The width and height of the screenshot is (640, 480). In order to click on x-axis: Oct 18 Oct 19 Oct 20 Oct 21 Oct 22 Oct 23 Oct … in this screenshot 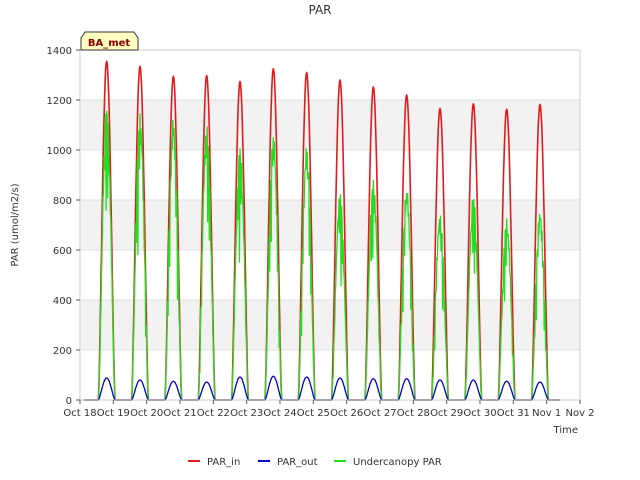, I will do `click(329, 409)`.